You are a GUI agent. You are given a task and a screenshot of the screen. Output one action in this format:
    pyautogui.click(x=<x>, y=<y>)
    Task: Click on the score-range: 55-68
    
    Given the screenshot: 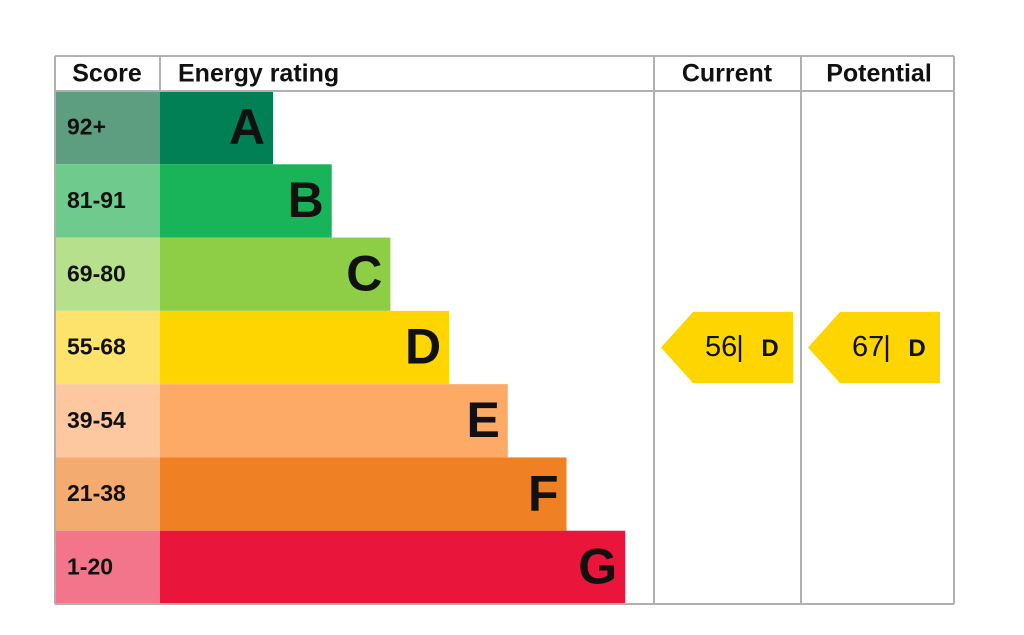 What is the action you would take?
    pyautogui.click(x=96, y=347)
    